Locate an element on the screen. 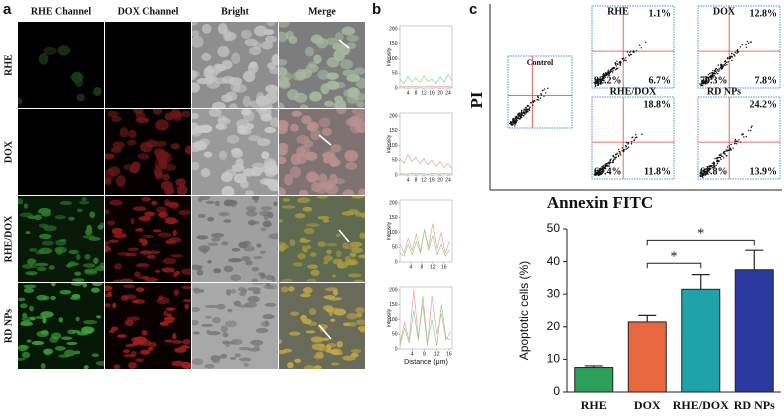  quadrant-percent: 7.8% is located at coordinates (766, 80).